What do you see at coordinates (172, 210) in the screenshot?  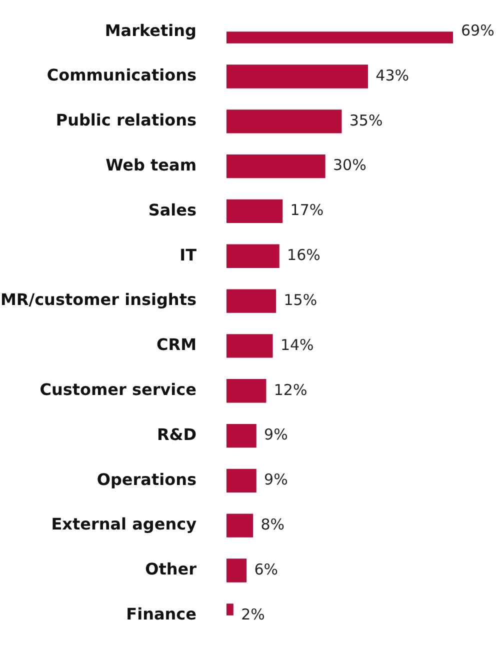 I see `y-tick-label: Sales` at bounding box center [172, 210].